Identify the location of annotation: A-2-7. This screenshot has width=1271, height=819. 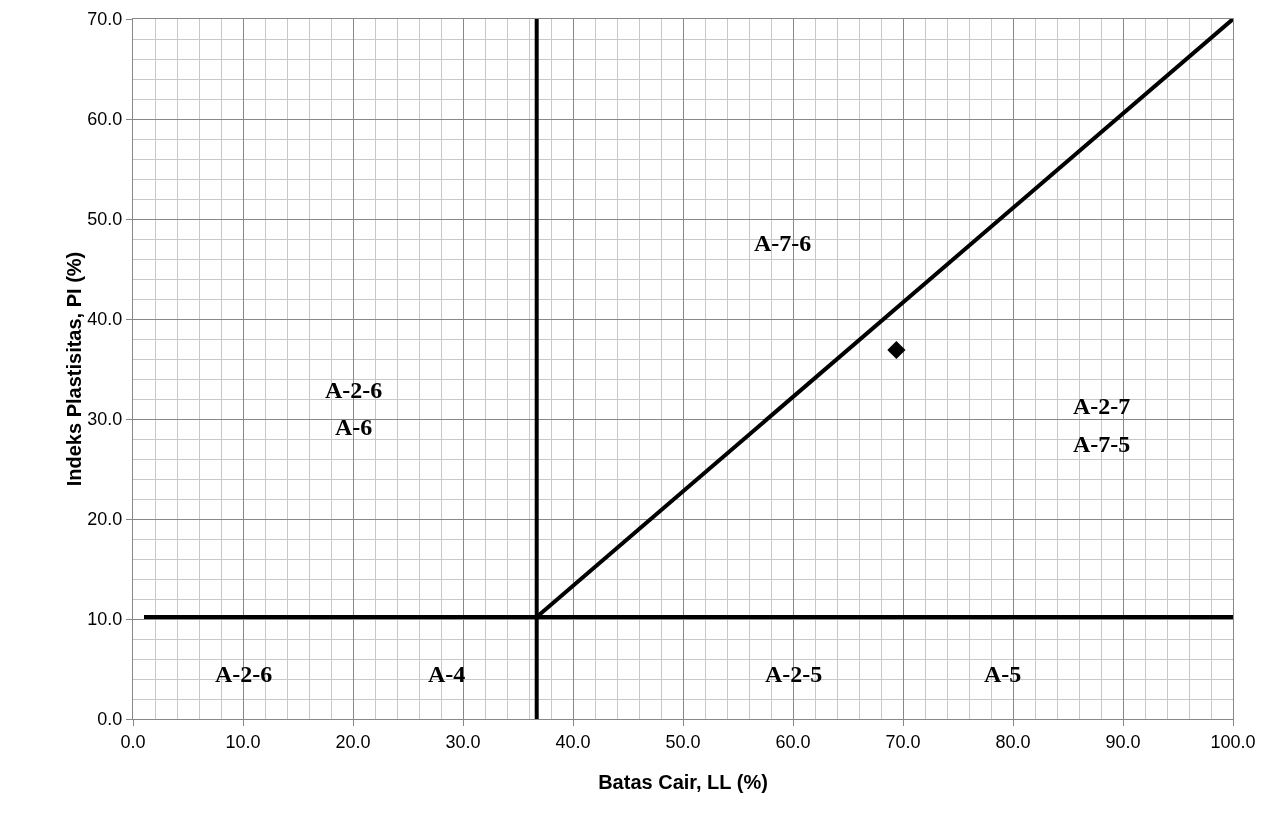
(1102, 406).